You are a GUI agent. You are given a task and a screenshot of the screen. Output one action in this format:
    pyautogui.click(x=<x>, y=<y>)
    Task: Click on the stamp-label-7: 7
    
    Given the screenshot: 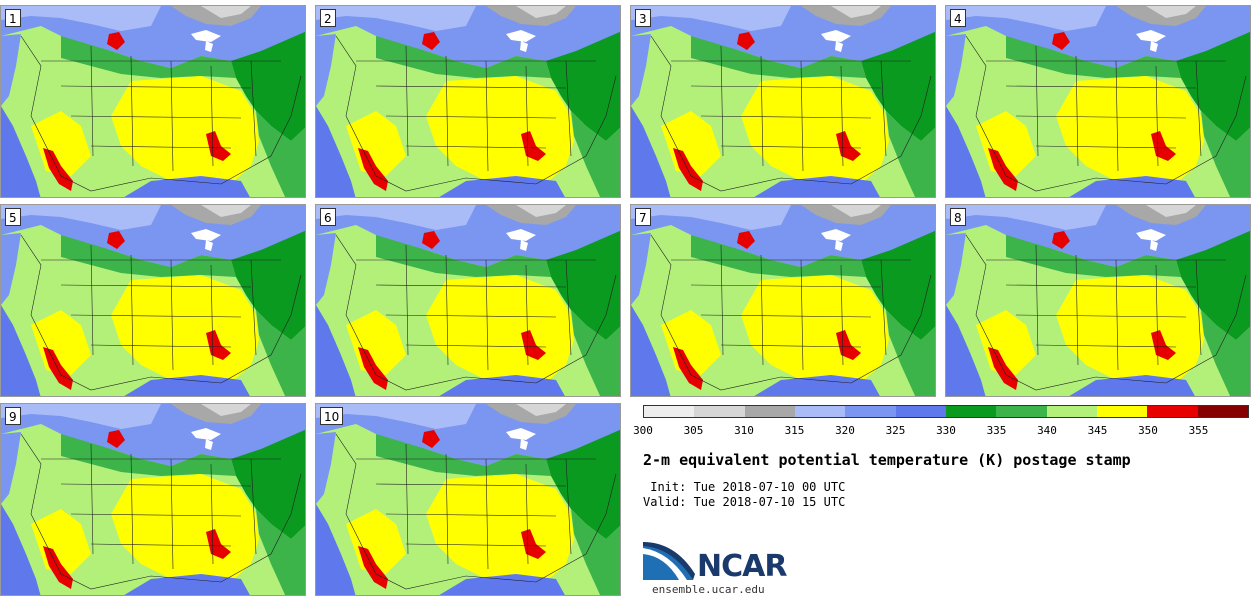 What is the action you would take?
    pyautogui.click(x=643, y=217)
    